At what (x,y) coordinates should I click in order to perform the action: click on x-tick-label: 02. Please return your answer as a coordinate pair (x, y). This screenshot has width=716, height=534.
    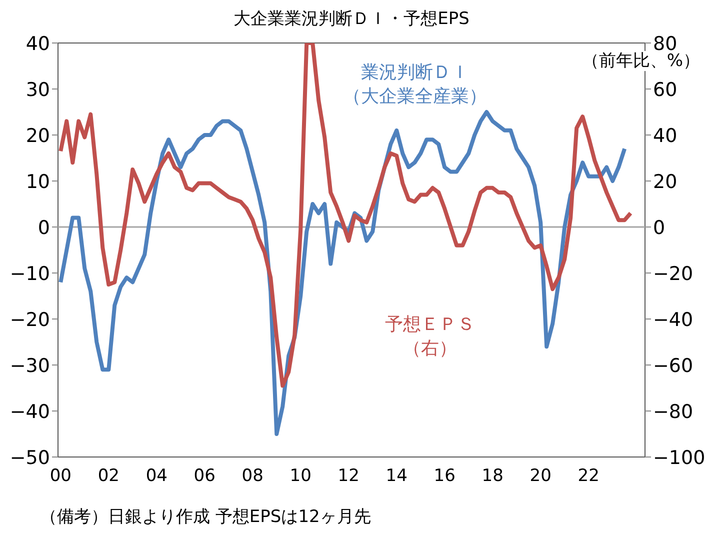
    Looking at the image, I should click on (109, 476).